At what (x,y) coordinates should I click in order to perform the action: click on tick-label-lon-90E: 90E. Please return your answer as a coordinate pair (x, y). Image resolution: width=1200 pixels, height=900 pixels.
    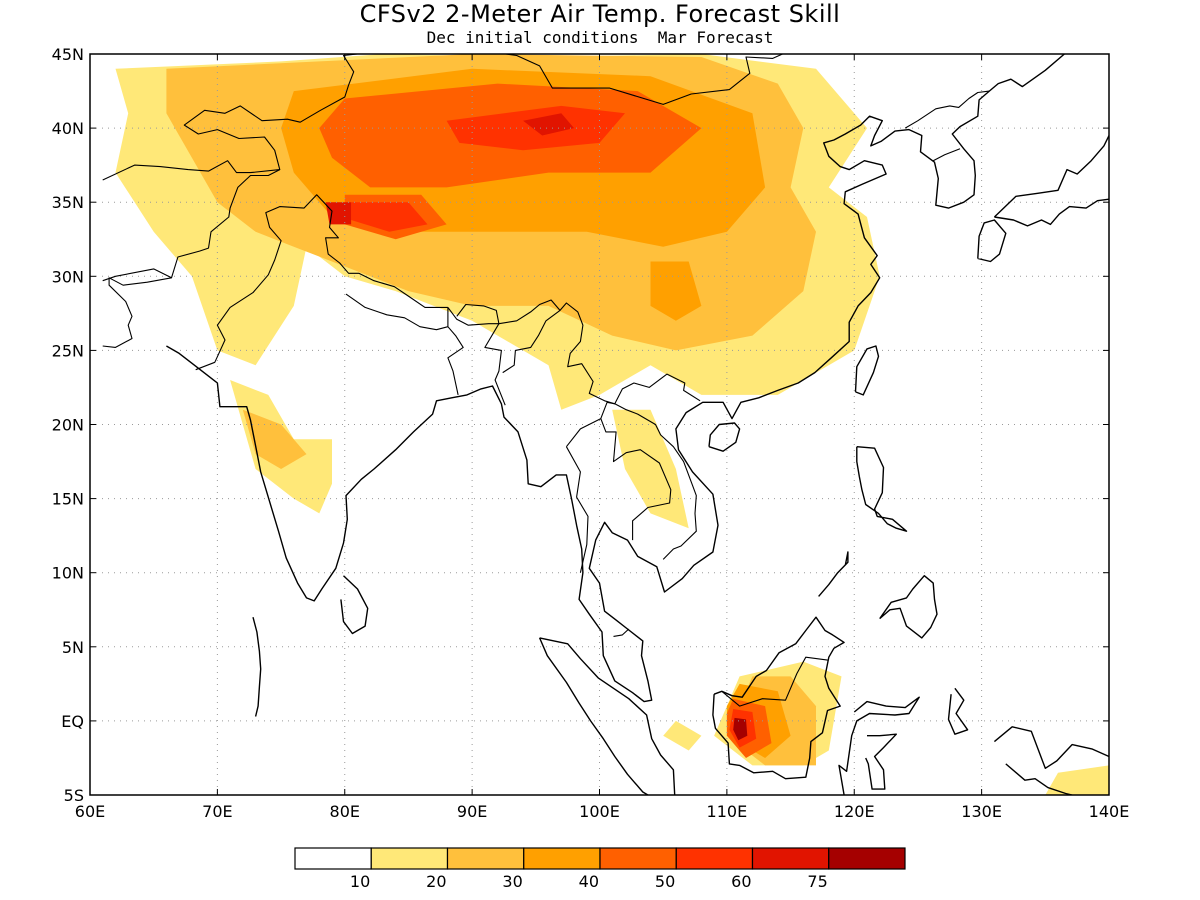
    Looking at the image, I should click on (472, 811).